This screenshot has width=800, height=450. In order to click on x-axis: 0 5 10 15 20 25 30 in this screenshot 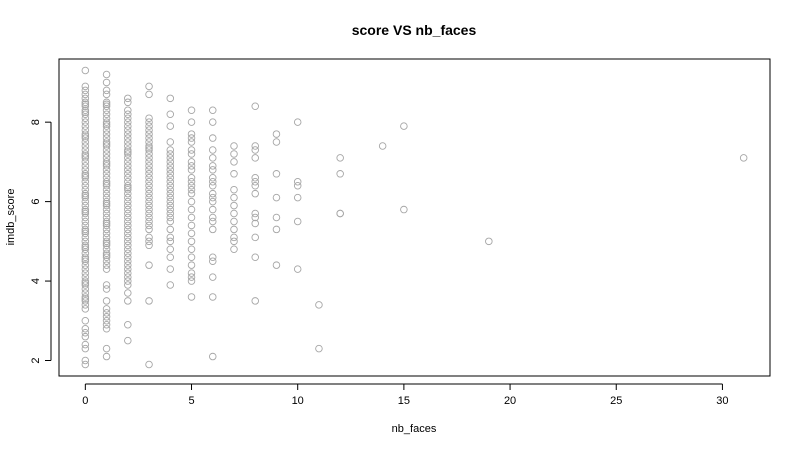, I will do `click(405, 395)`.